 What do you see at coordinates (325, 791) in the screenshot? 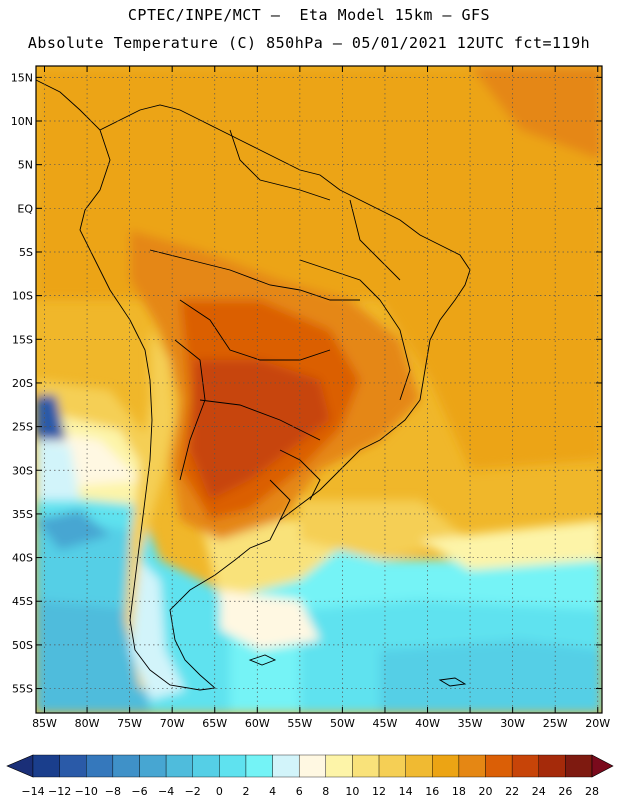
I see `colorbar-label: 8` at bounding box center [325, 791].